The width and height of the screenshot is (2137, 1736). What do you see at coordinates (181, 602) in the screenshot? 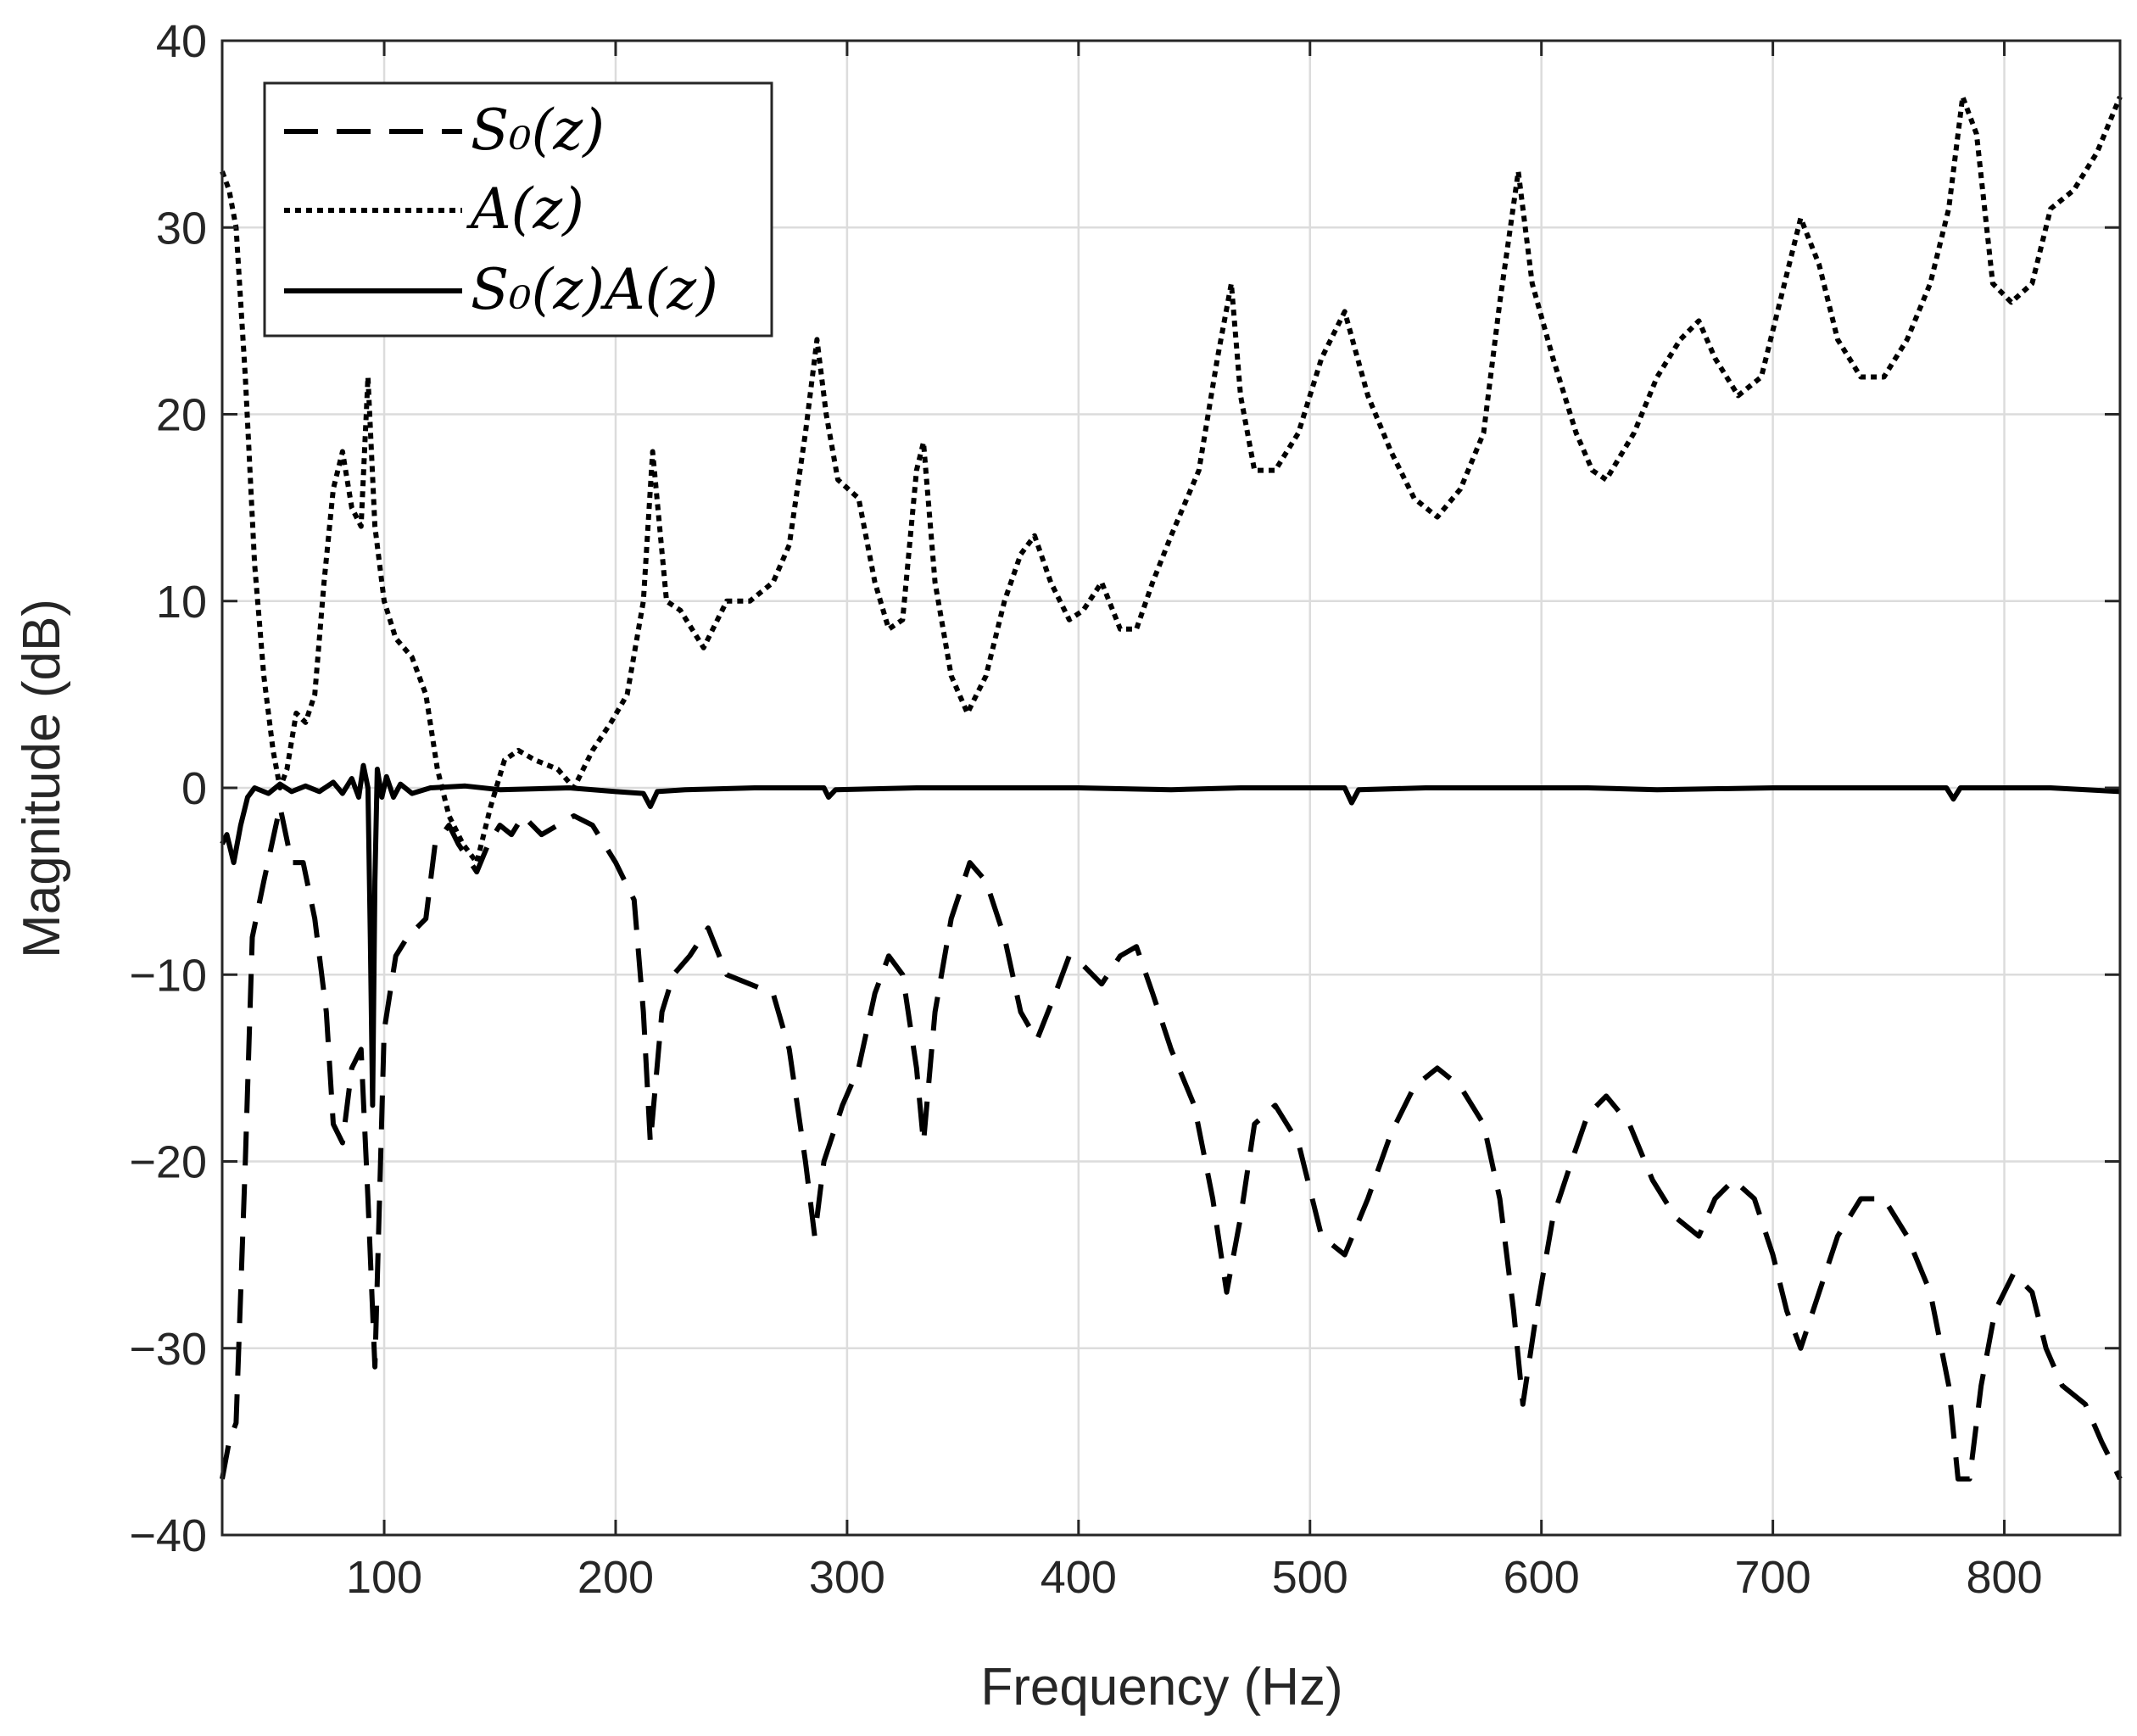
I see `y-tick-label: 10` at bounding box center [181, 602].